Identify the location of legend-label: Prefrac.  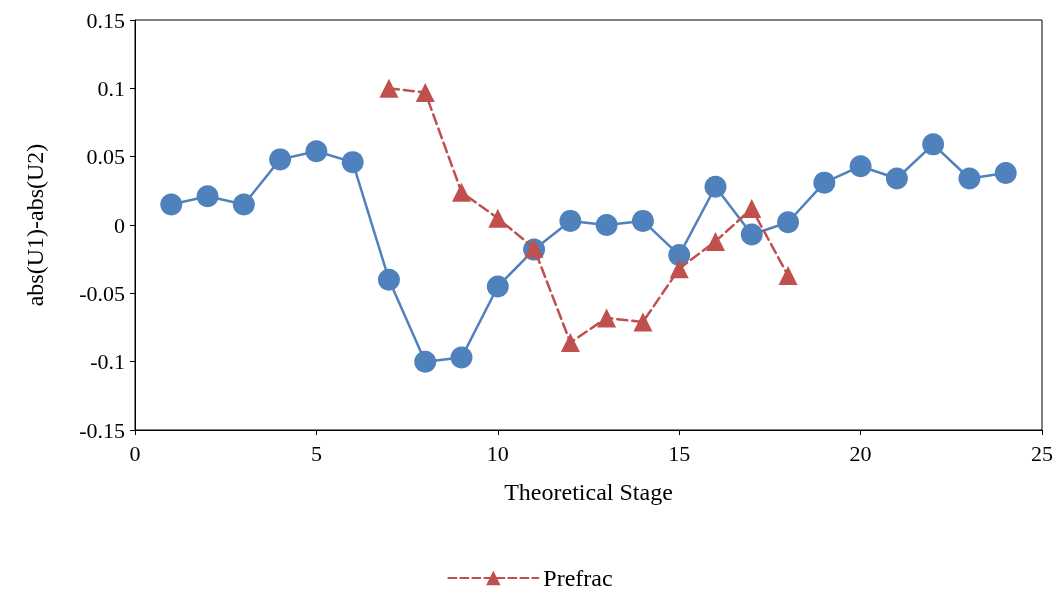
(578, 578).